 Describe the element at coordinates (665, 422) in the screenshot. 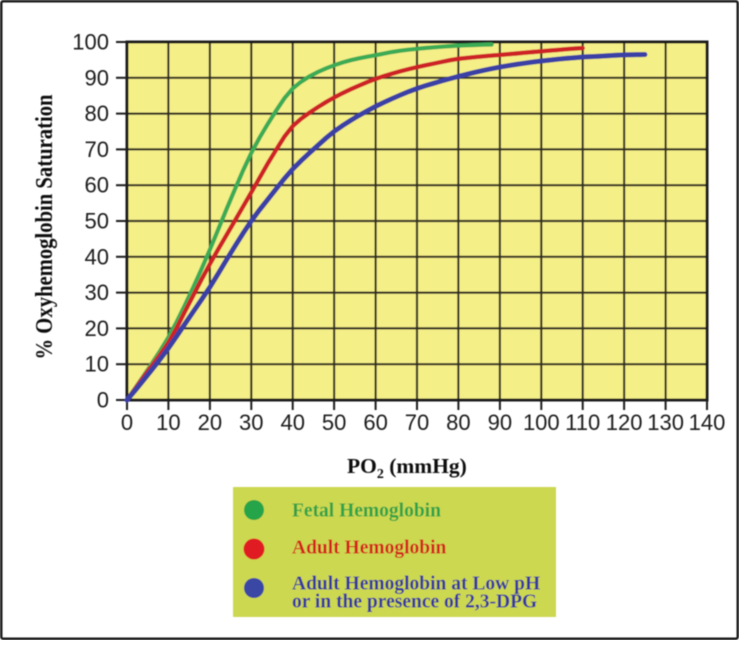

I see `svg-text: 130` at that location.